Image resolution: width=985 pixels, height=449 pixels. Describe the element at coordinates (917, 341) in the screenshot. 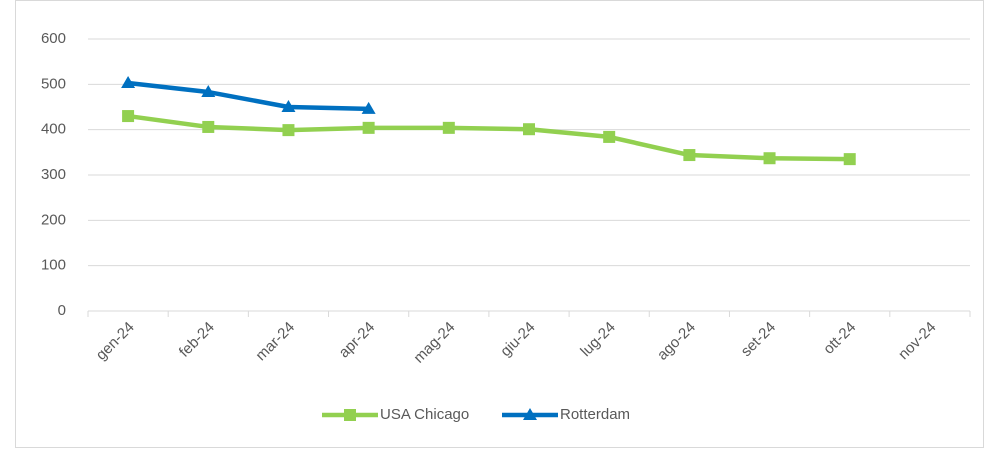

I see `x-tick-label: nov-24` at that location.